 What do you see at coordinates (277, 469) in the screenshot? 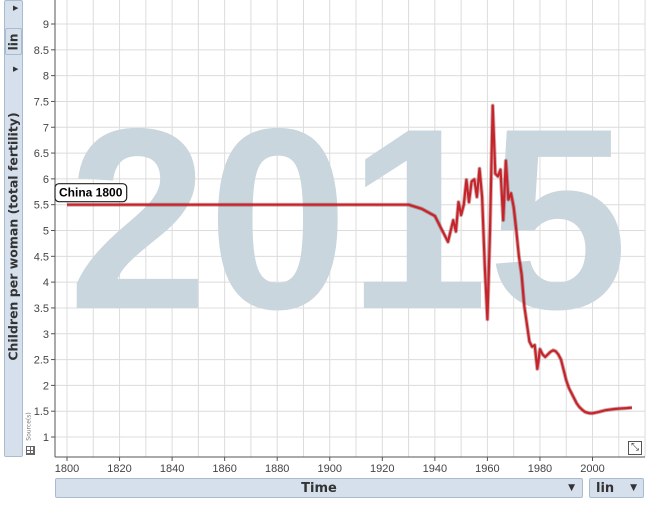
I see `x-tick-label: 1880` at bounding box center [277, 469].